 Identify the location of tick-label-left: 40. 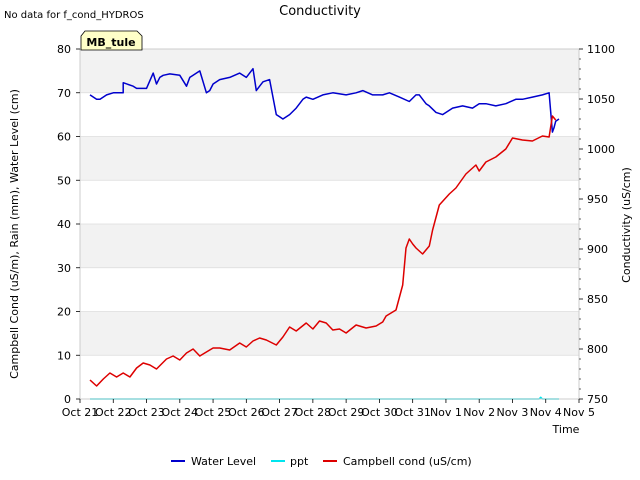
(64, 224).